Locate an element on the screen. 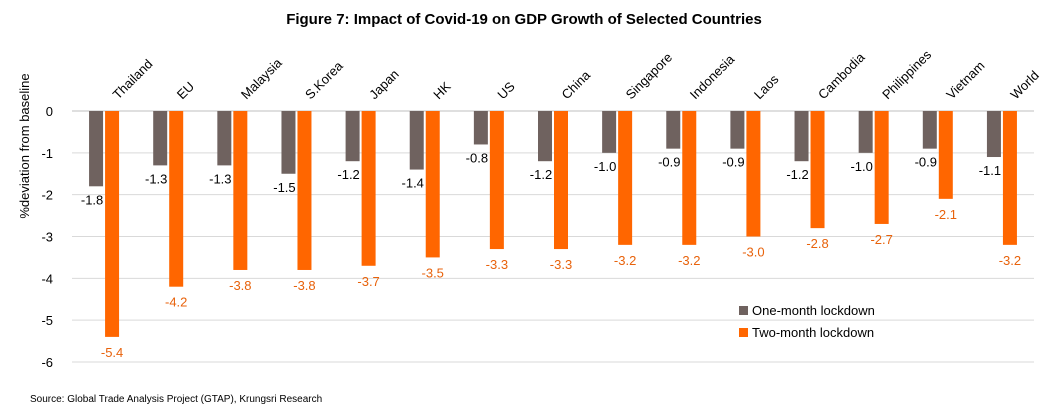 This screenshot has width=1048, height=414. y-tick-label: -1 is located at coordinates (47, 153).